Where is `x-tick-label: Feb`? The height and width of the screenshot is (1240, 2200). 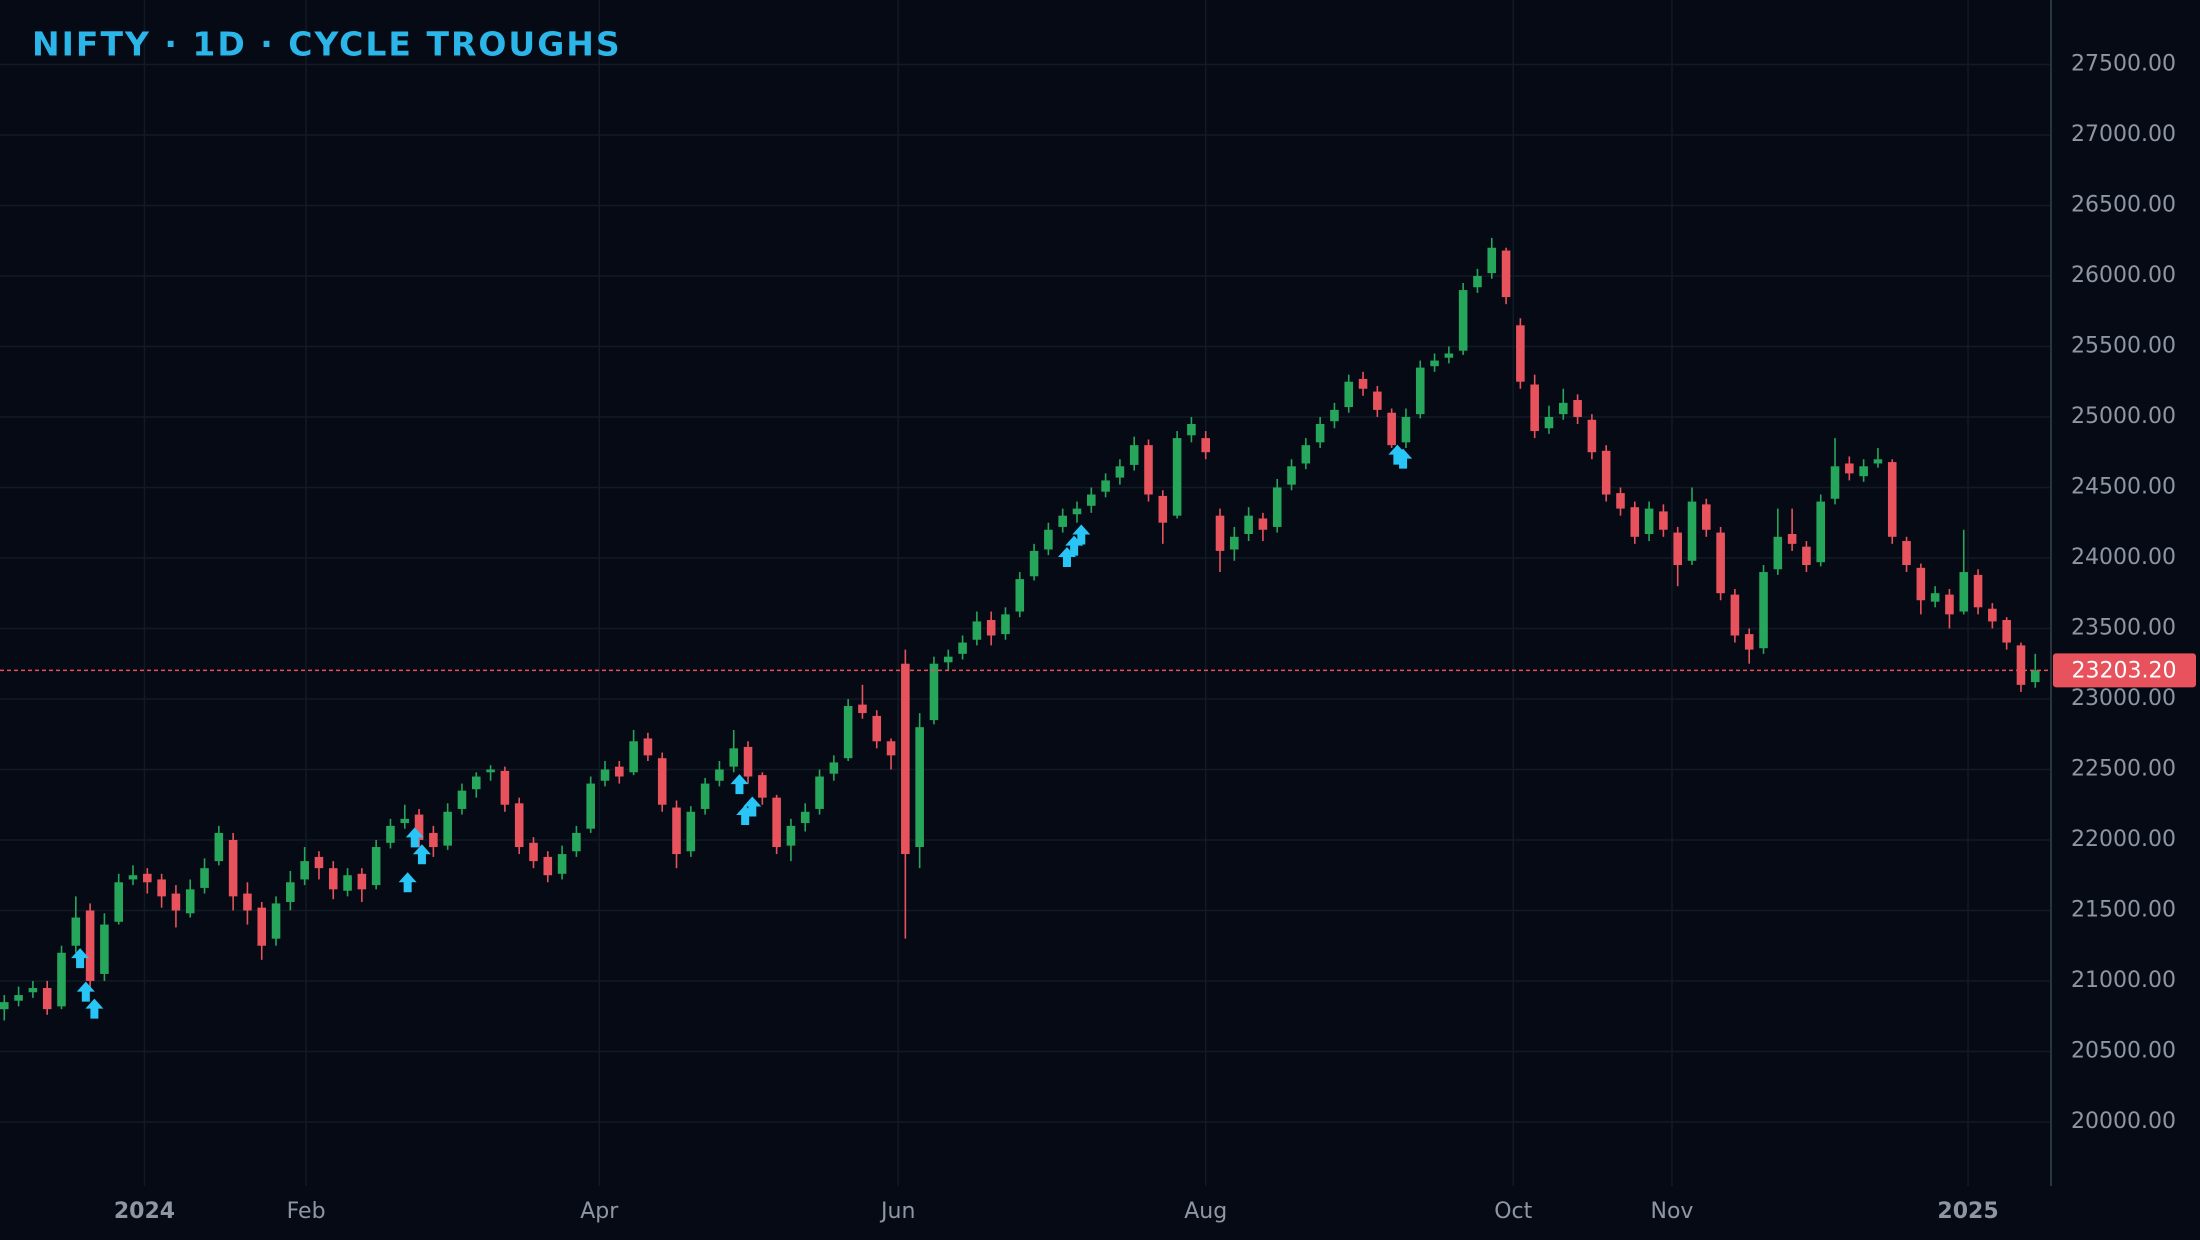 x-tick-label: Feb is located at coordinates (306, 1211).